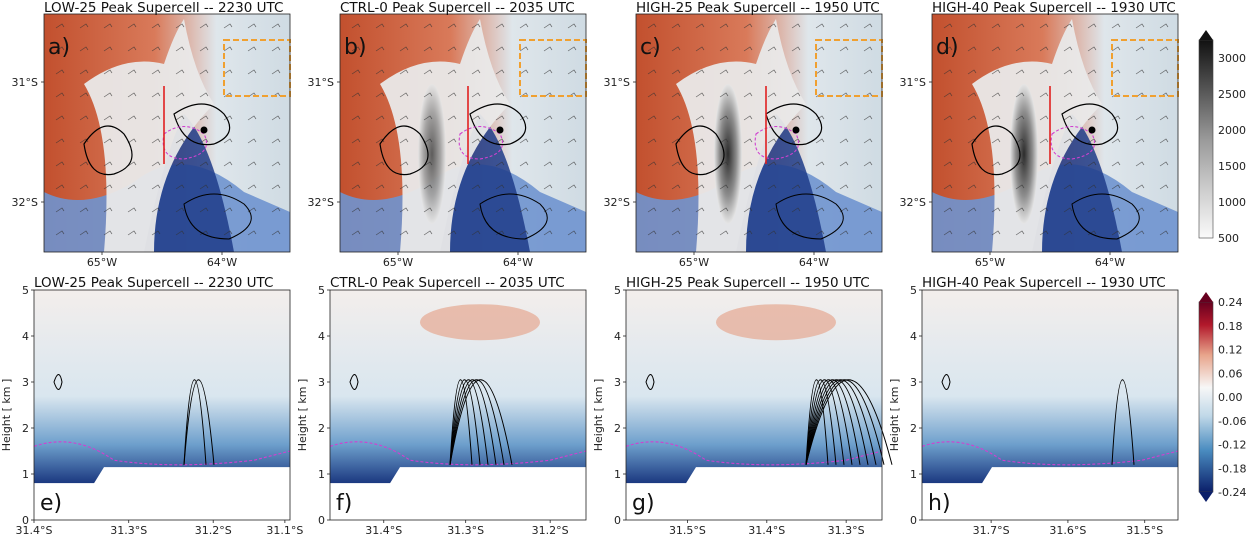  I want to click on bottom-colorbar-tick-label: 0.24, so click(1230, 302).